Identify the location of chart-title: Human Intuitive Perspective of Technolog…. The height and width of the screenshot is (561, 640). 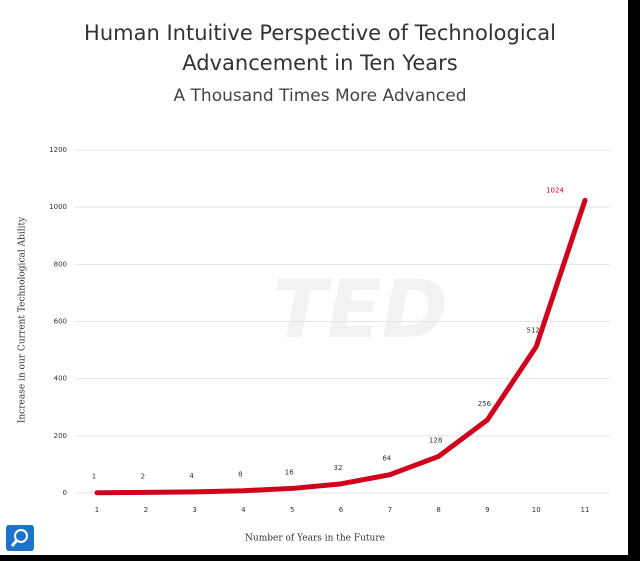
(320, 48).